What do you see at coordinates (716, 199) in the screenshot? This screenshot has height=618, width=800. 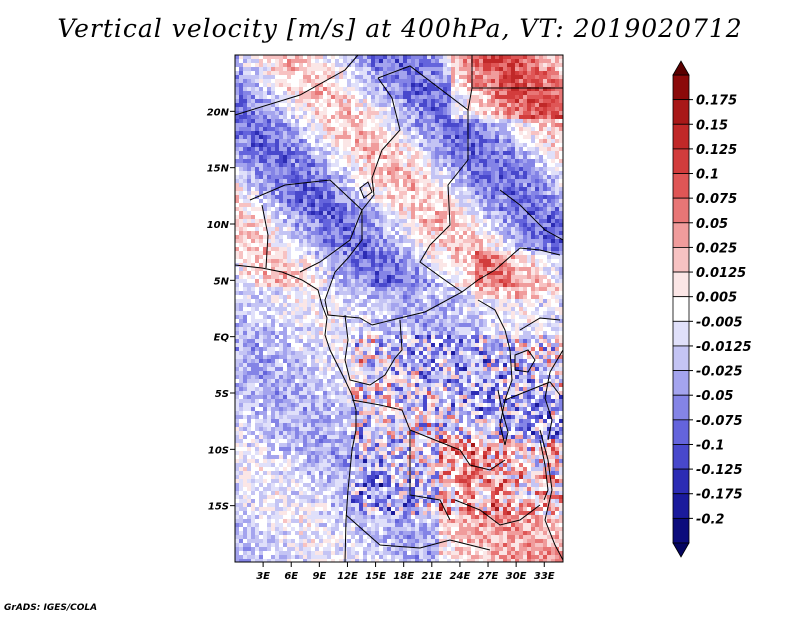 I see `colorbar-label: 0.075` at bounding box center [716, 199].